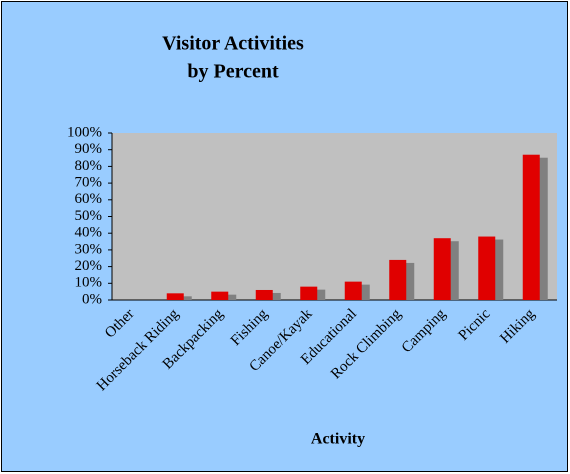  Describe the element at coordinates (89, 199) in the screenshot. I see `y-tick-label: 60%` at that location.